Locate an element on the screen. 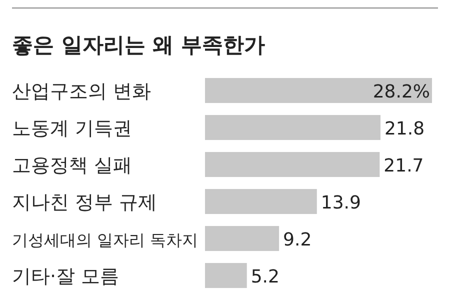 The width and height of the screenshot is (450, 304). y-tick-label: 지나친 정부 규제 is located at coordinates (85, 203).